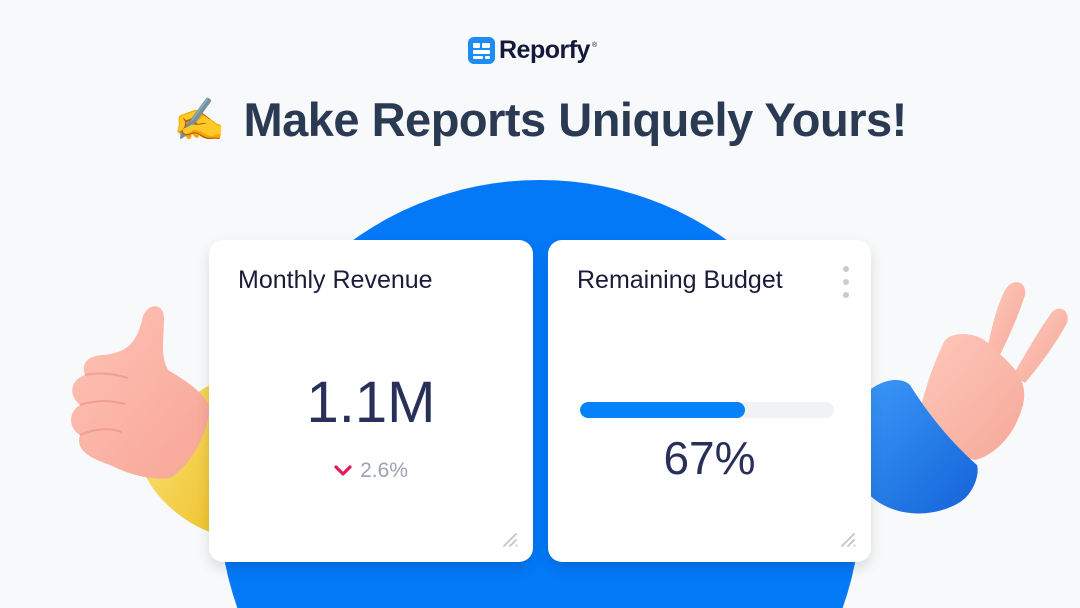  I want to click on brand-logo: Reporfy ®, so click(532, 50).